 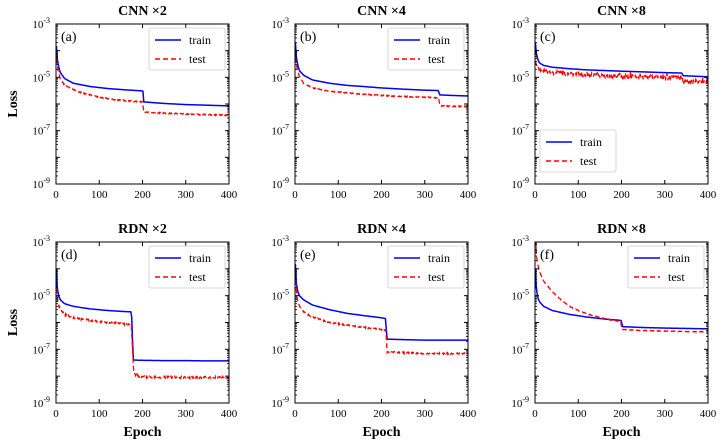 I want to click on panel-letter: (e), so click(x=308, y=255).